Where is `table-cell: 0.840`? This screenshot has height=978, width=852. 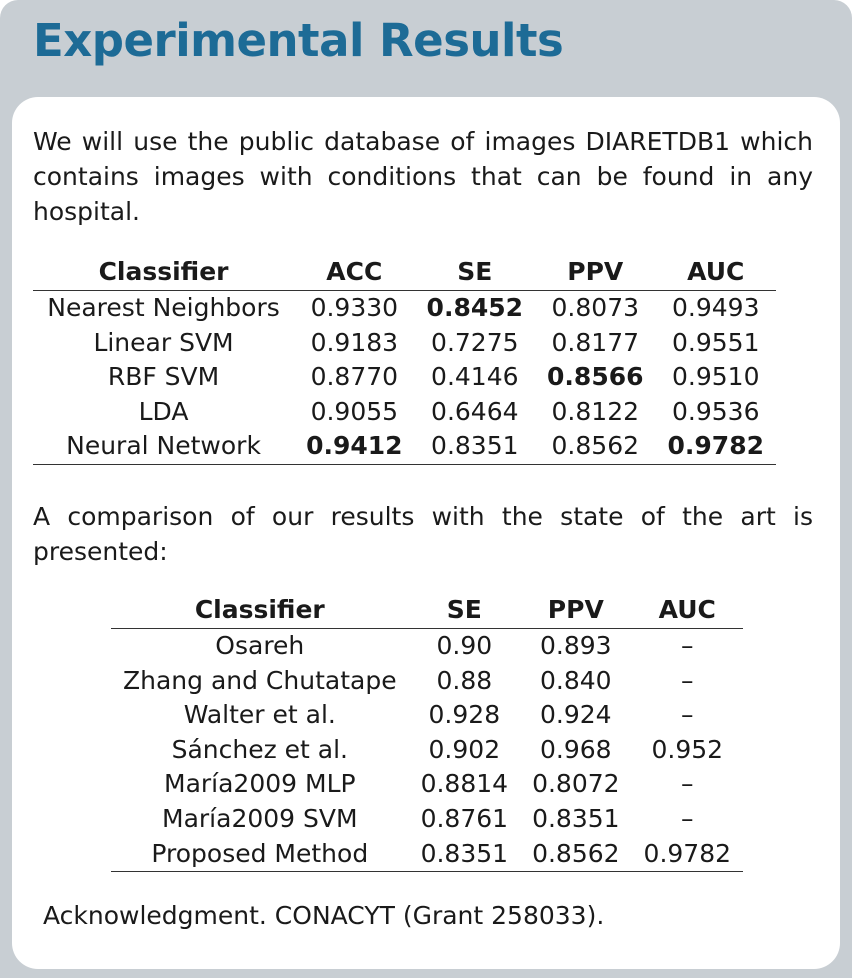 table-cell: 0.840 is located at coordinates (576, 680).